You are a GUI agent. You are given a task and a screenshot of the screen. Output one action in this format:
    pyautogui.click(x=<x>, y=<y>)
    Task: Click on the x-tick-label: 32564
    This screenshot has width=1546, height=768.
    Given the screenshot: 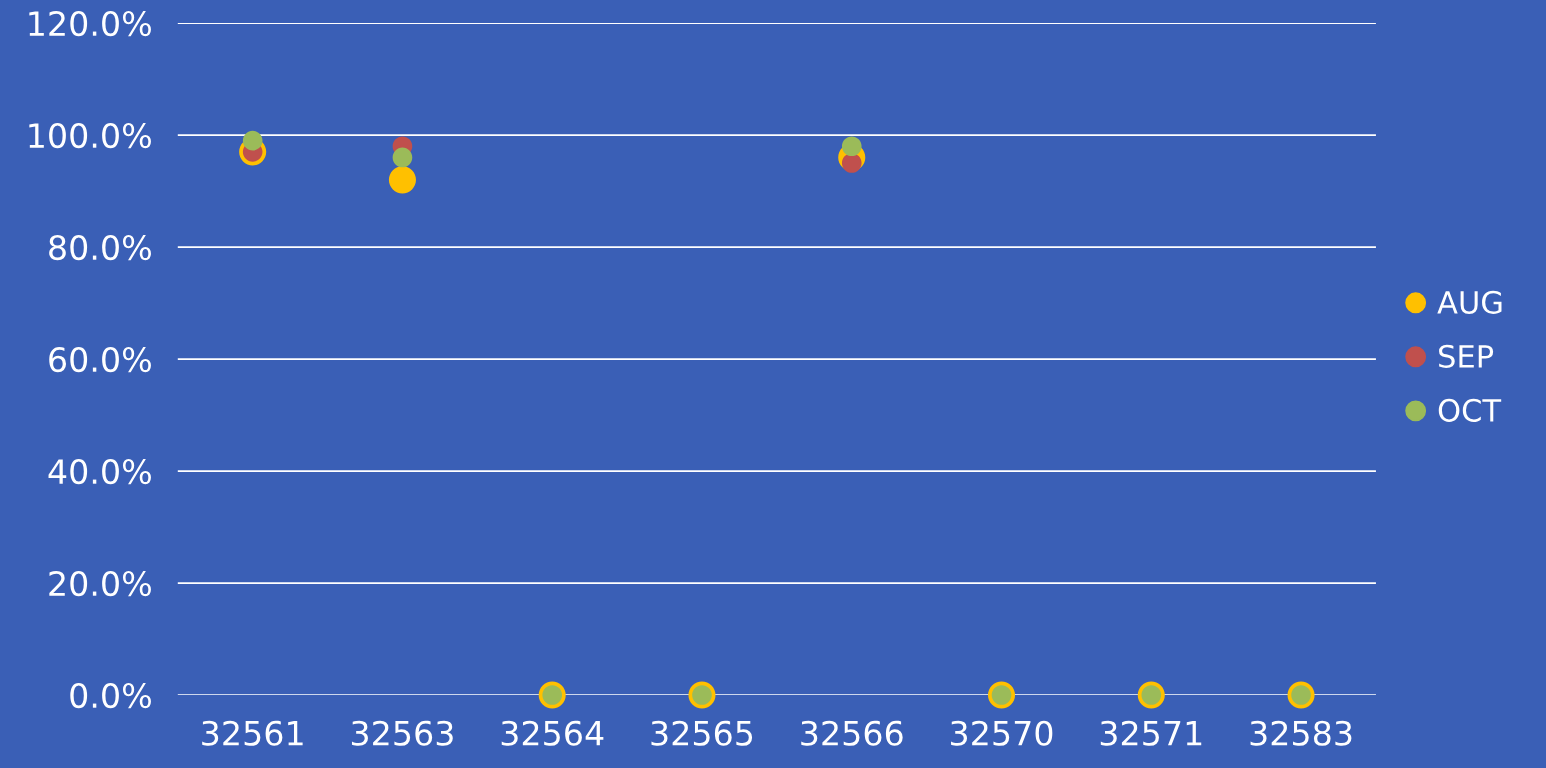 What is the action you would take?
    pyautogui.click(x=552, y=733)
    